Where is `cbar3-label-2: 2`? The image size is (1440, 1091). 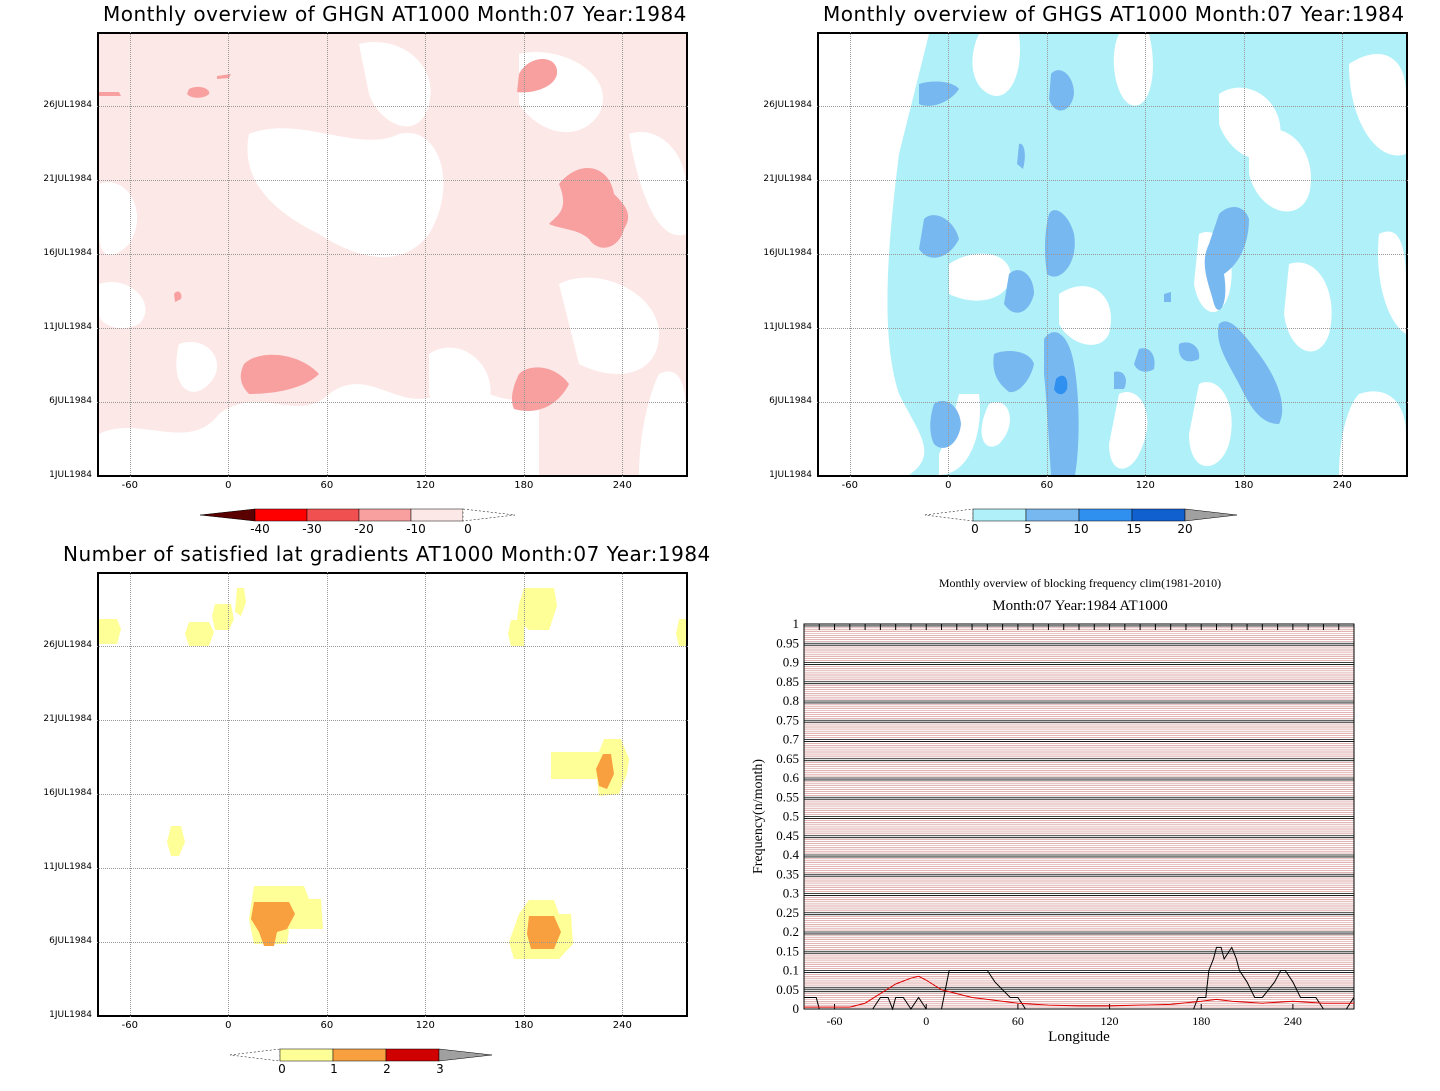
cbar3-label-2: 2 is located at coordinates (387, 1069).